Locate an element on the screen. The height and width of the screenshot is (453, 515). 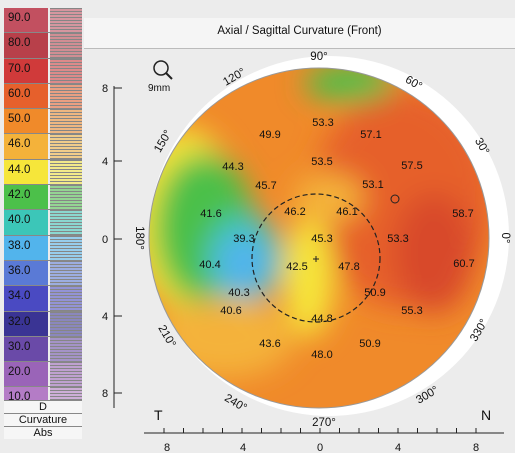
scale-value-label: 46.0 is located at coordinates (19, 144).